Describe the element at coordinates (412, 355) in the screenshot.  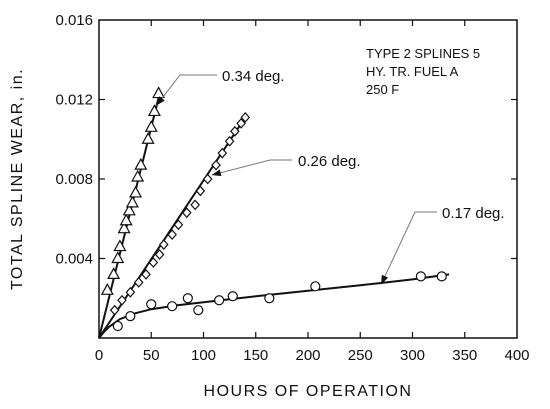
I see `x-tick-label: 300` at that location.